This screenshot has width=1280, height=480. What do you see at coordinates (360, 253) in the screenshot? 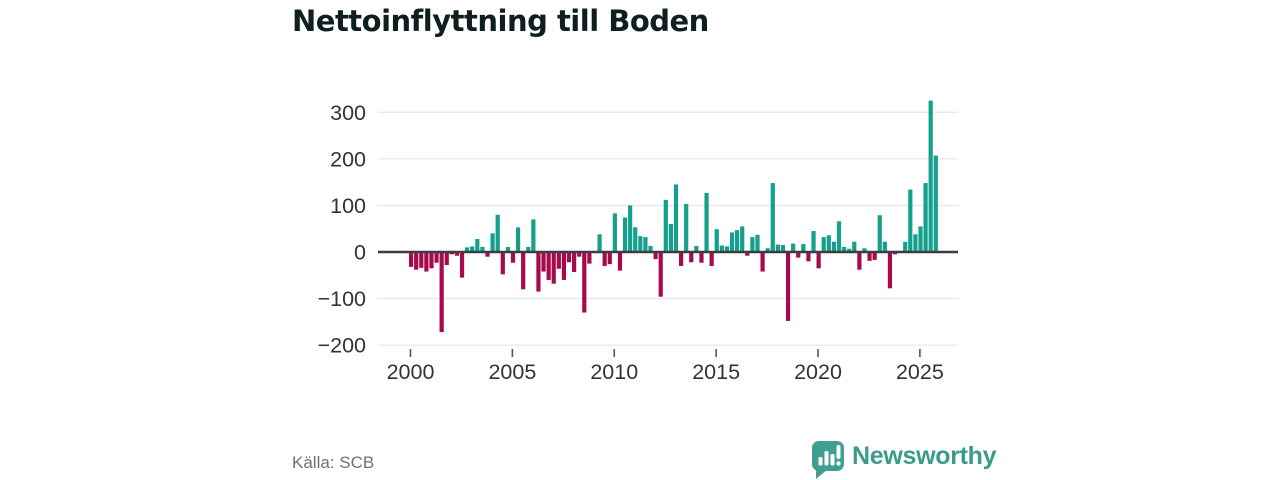
I see `y-axis-tick-label: 0` at bounding box center [360, 253].